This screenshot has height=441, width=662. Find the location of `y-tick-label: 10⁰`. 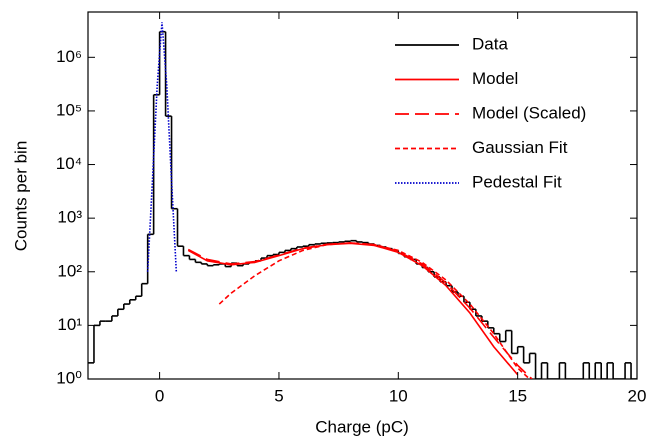

y-tick-label: 10⁰ is located at coordinates (69, 377).